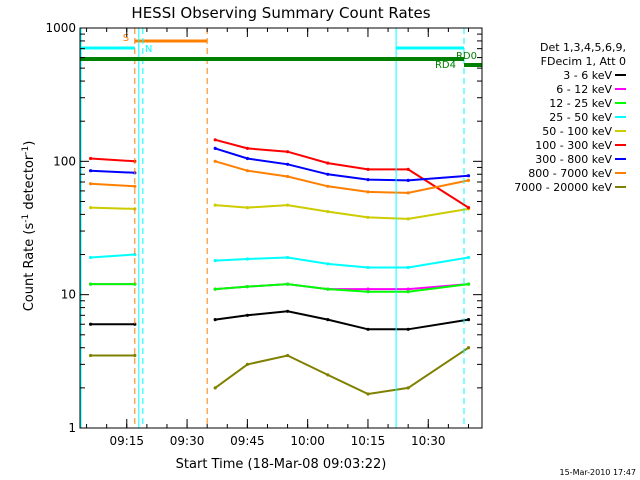 This screenshot has width=640, height=480. What do you see at coordinates (187, 441) in the screenshot?
I see `x-tick-label: 09:30` at bounding box center [187, 441].